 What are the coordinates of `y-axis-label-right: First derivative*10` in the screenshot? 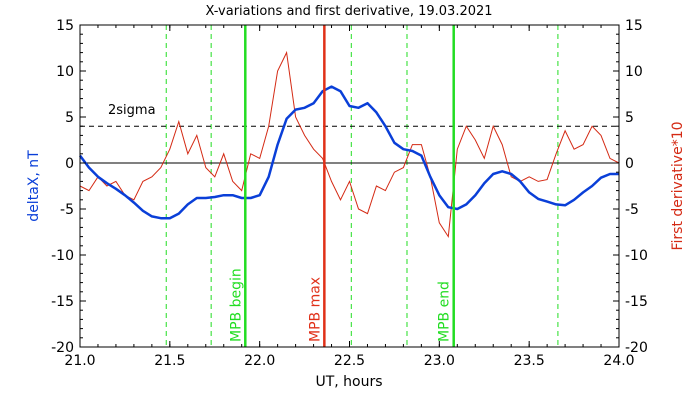 It's located at (678, 185).